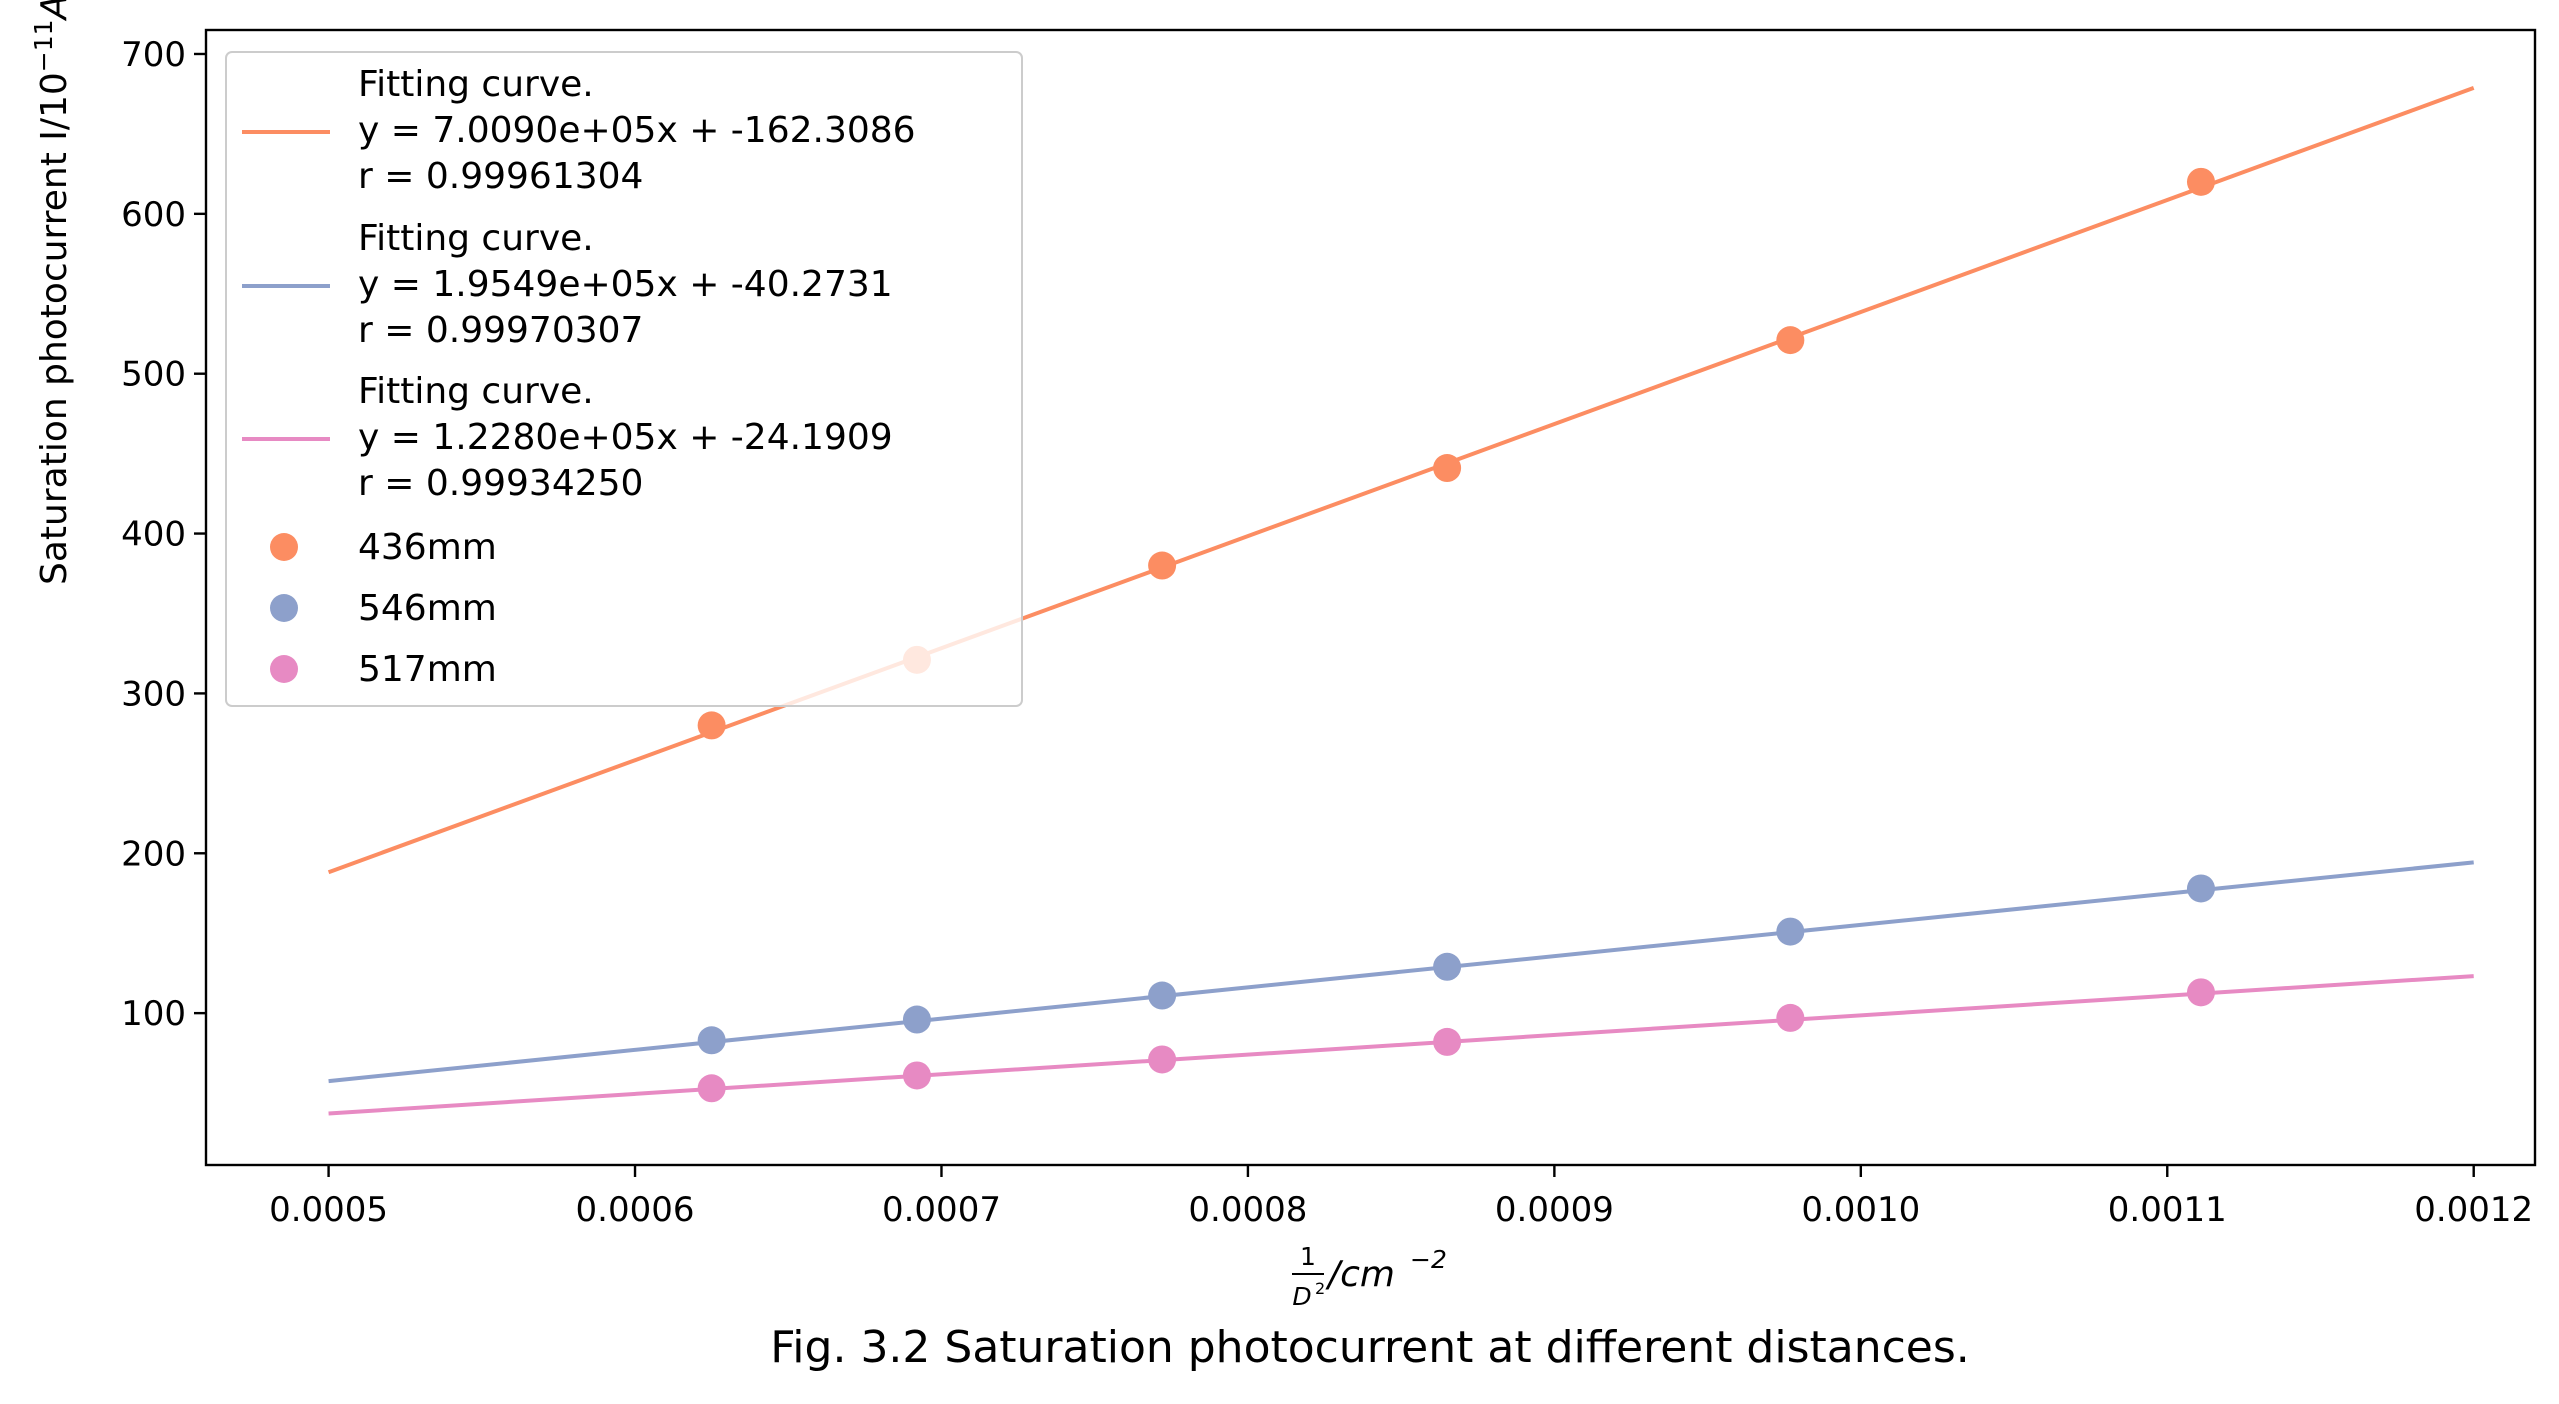 This screenshot has width=2559, height=1404. Describe the element at coordinates (1554, 1210) in the screenshot. I see `x-tick-label: 0.0009` at that location.